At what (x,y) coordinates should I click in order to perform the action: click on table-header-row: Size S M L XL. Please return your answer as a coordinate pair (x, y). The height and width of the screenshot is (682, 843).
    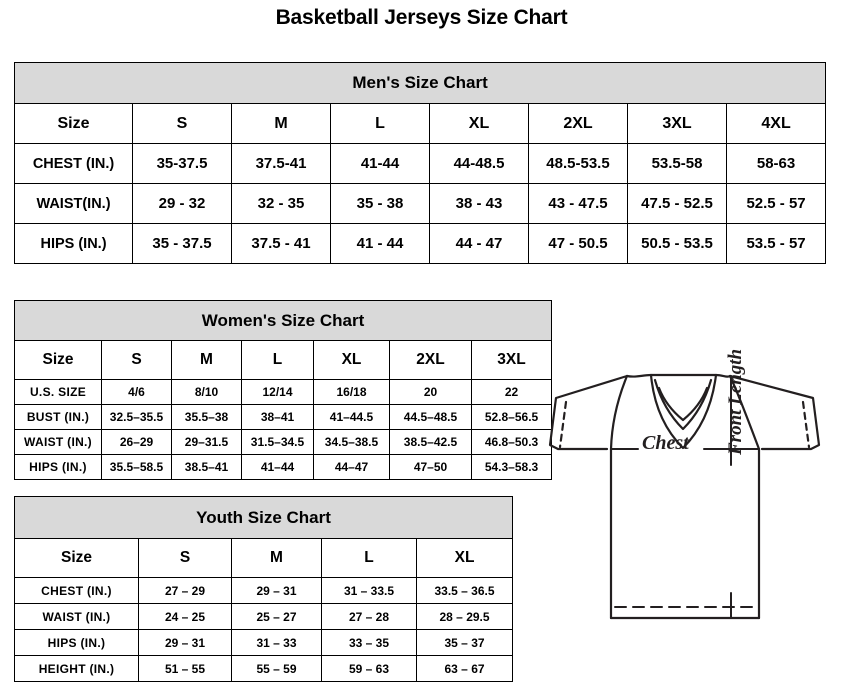
    Looking at the image, I should click on (264, 558).